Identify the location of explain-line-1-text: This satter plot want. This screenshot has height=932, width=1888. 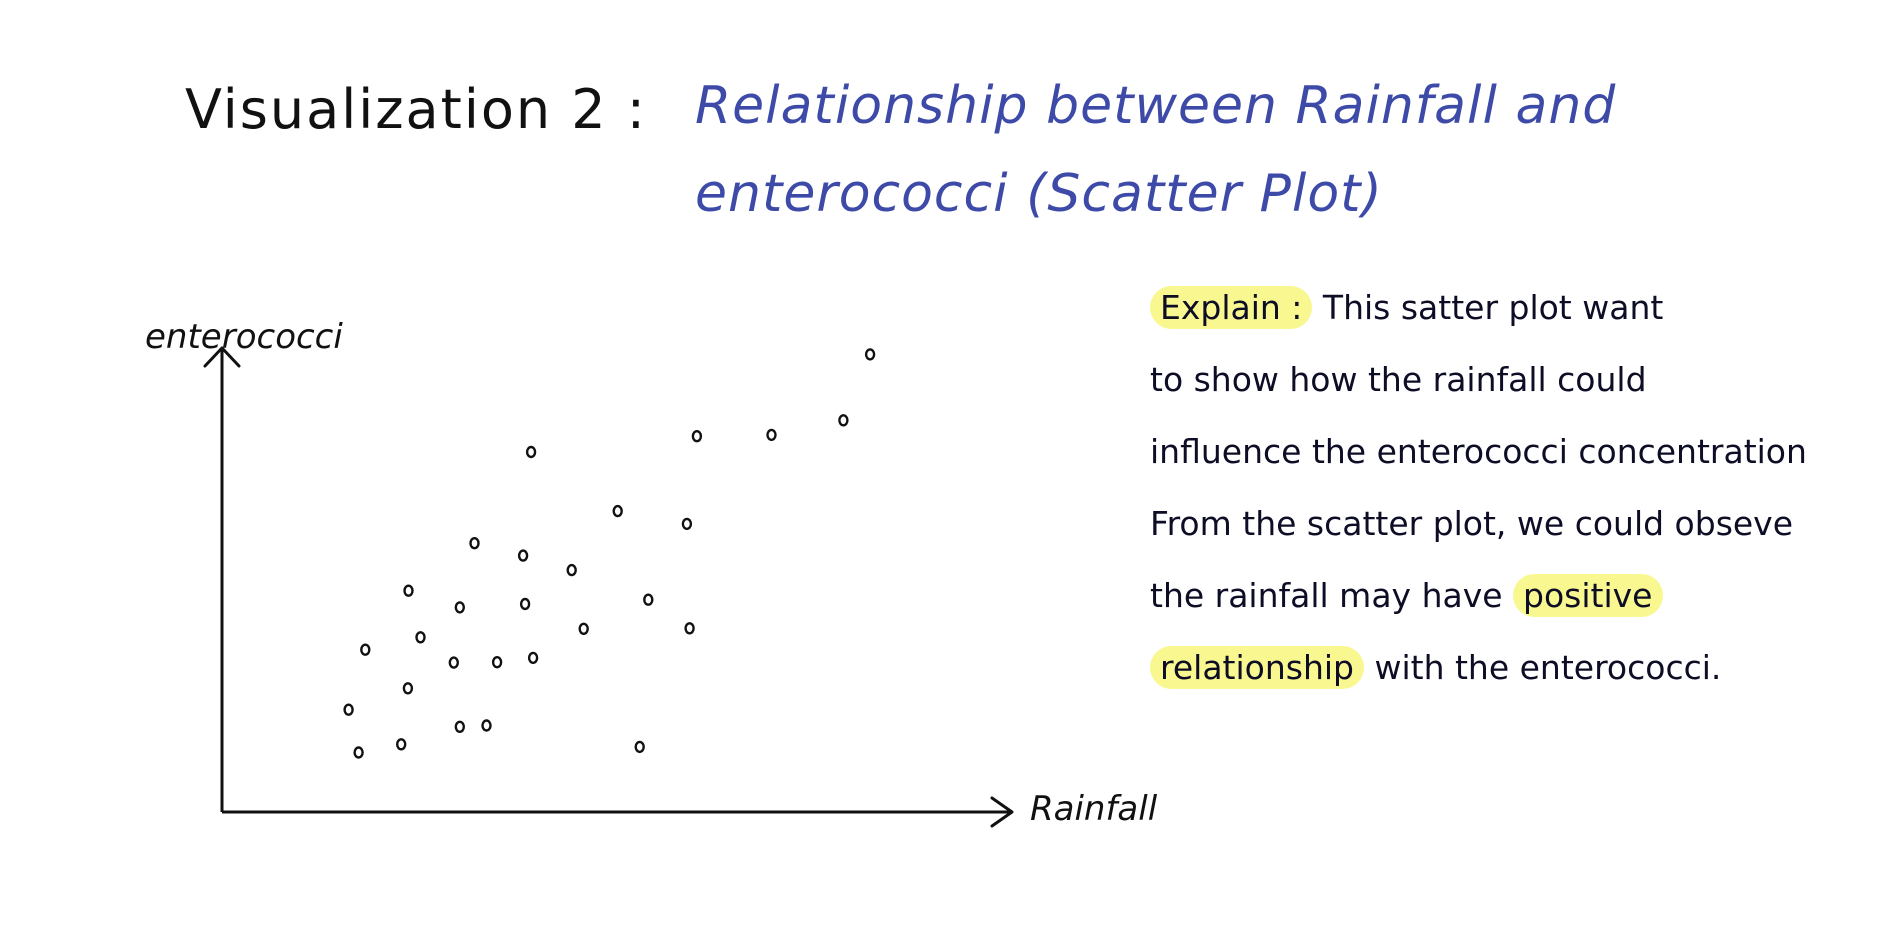
(1493, 307).